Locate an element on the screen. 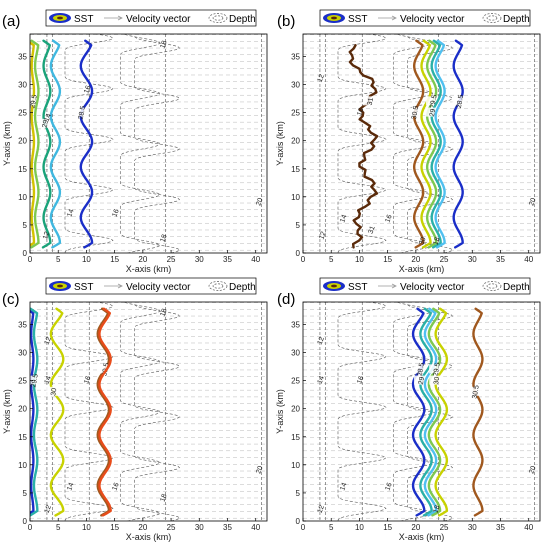 The width and height of the screenshot is (544, 555). legend-entry-sst: SST is located at coordinates (83, 287).